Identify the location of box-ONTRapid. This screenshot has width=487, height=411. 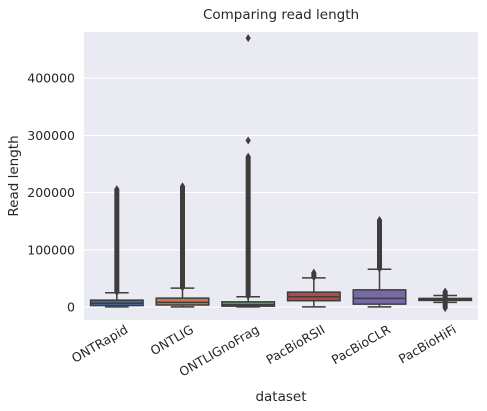
(116, 246).